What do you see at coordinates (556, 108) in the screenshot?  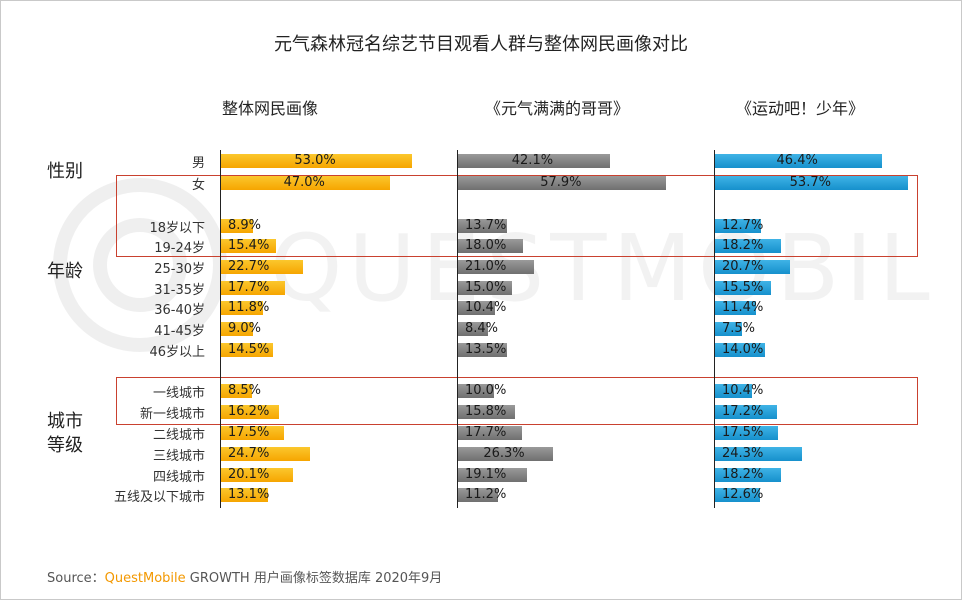 I see `column-header-show1: 《元气满满的哥哥》` at bounding box center [556, 108].